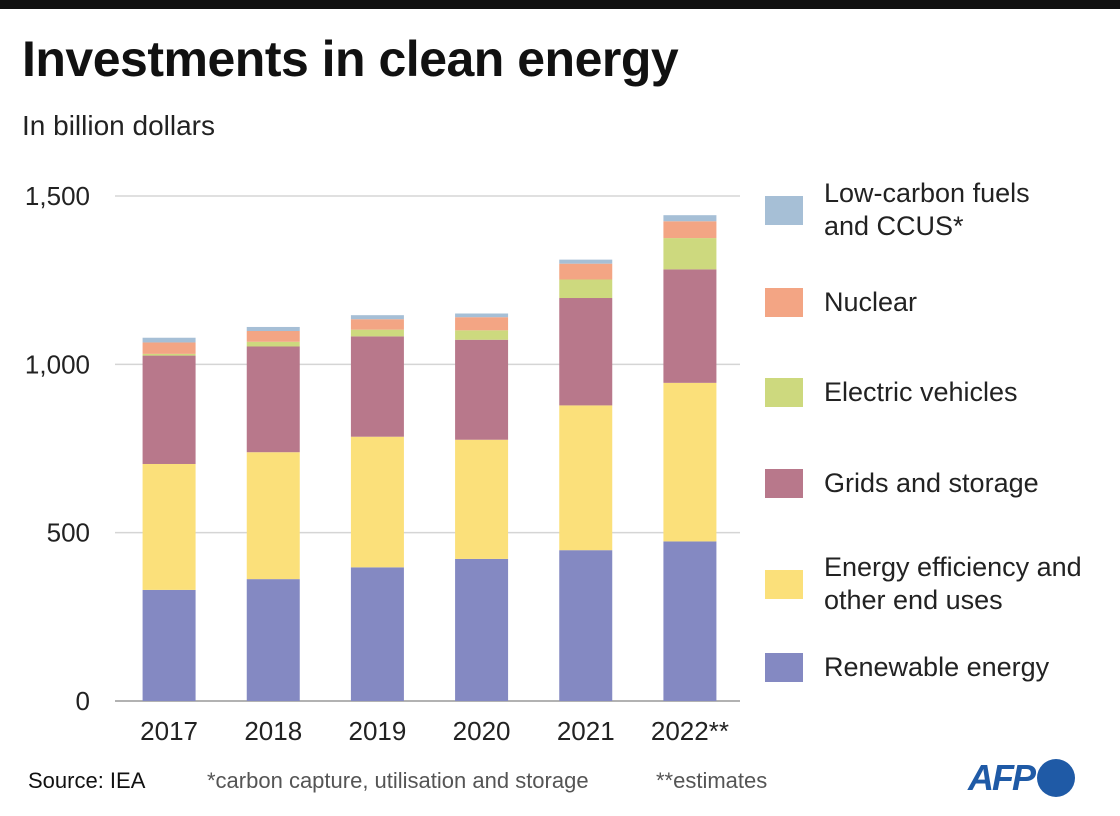  Describe the element at coordinates (913, 600) in the screenshot. I see `legend-label: other end uses` at that location.